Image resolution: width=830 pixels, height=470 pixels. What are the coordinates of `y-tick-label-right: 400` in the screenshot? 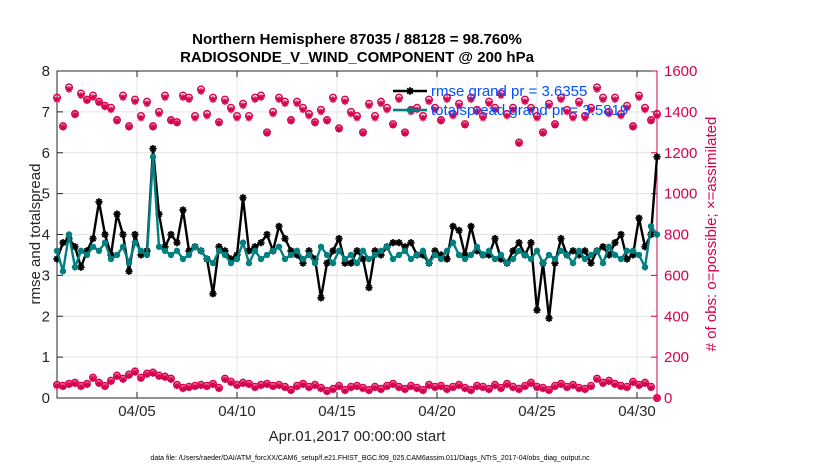 It's located at (676, 316).